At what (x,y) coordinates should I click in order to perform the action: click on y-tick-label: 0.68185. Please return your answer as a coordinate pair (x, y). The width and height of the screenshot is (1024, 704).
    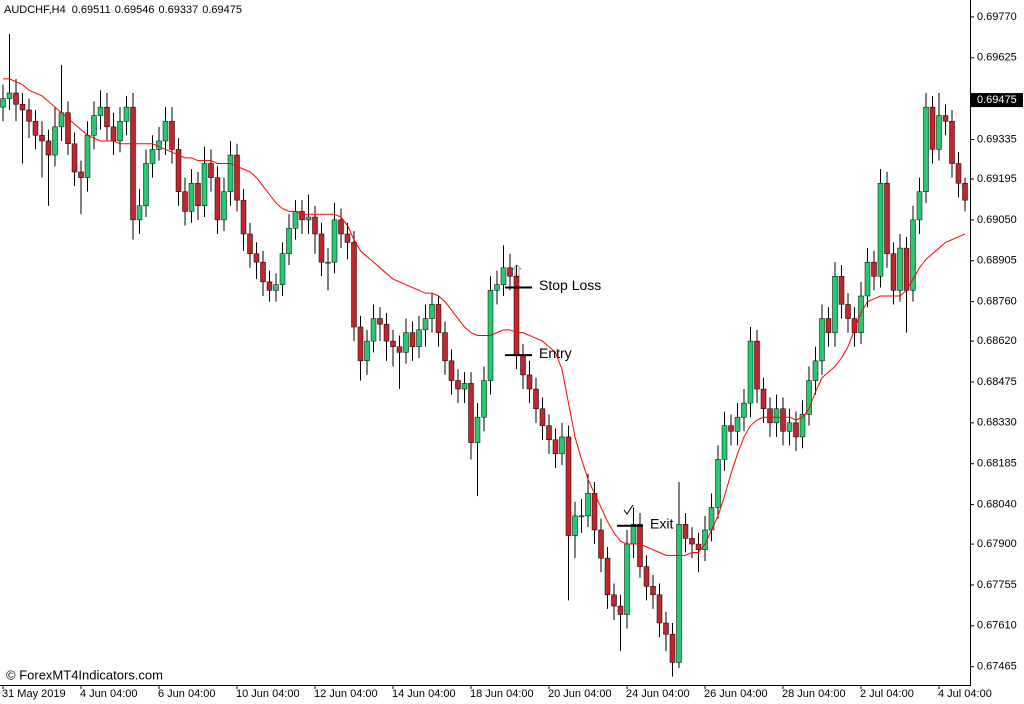
    Looking at the image, I should click on (997, 464).